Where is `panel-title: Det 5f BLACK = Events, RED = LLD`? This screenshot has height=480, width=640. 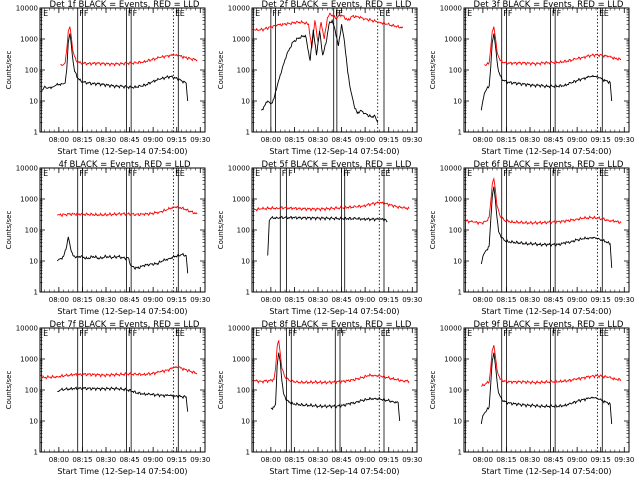
panel-title: Det 5f BLACK = Events, RED = LLD is located at coordinates (337, 165).